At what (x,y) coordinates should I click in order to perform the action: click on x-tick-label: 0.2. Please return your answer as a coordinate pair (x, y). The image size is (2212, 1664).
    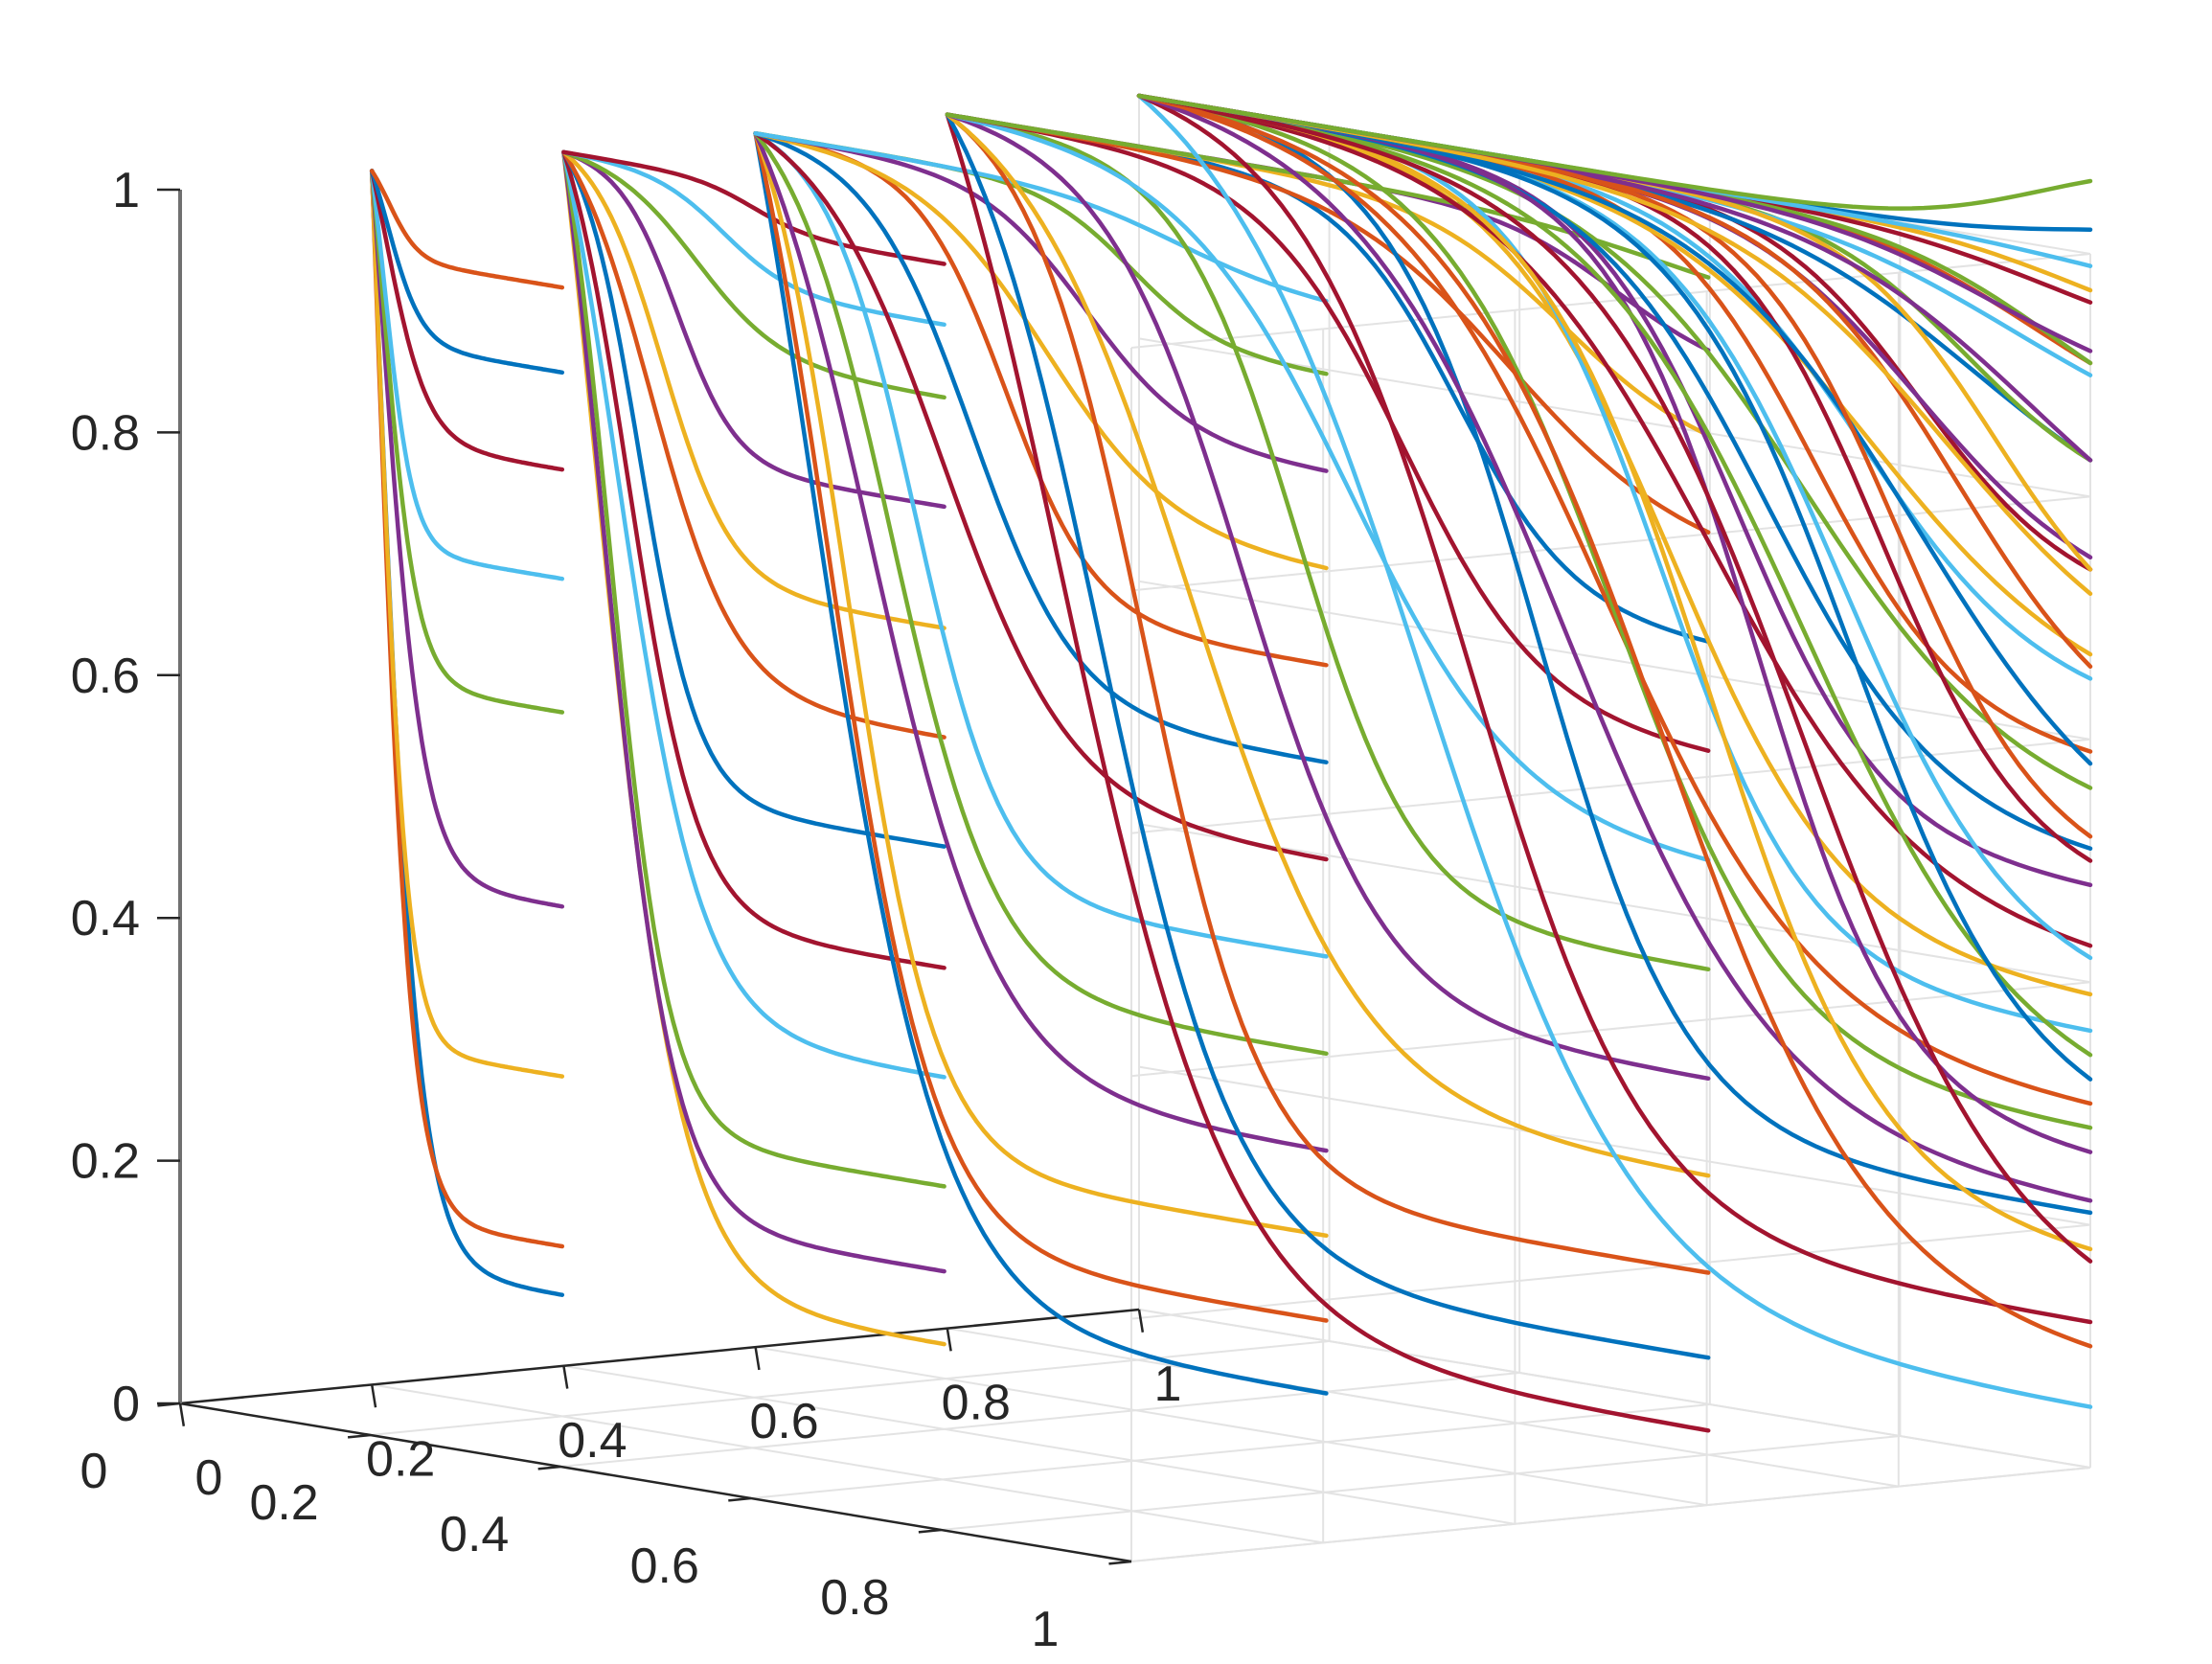
    Looking at the image, I should click on (283, 1503).